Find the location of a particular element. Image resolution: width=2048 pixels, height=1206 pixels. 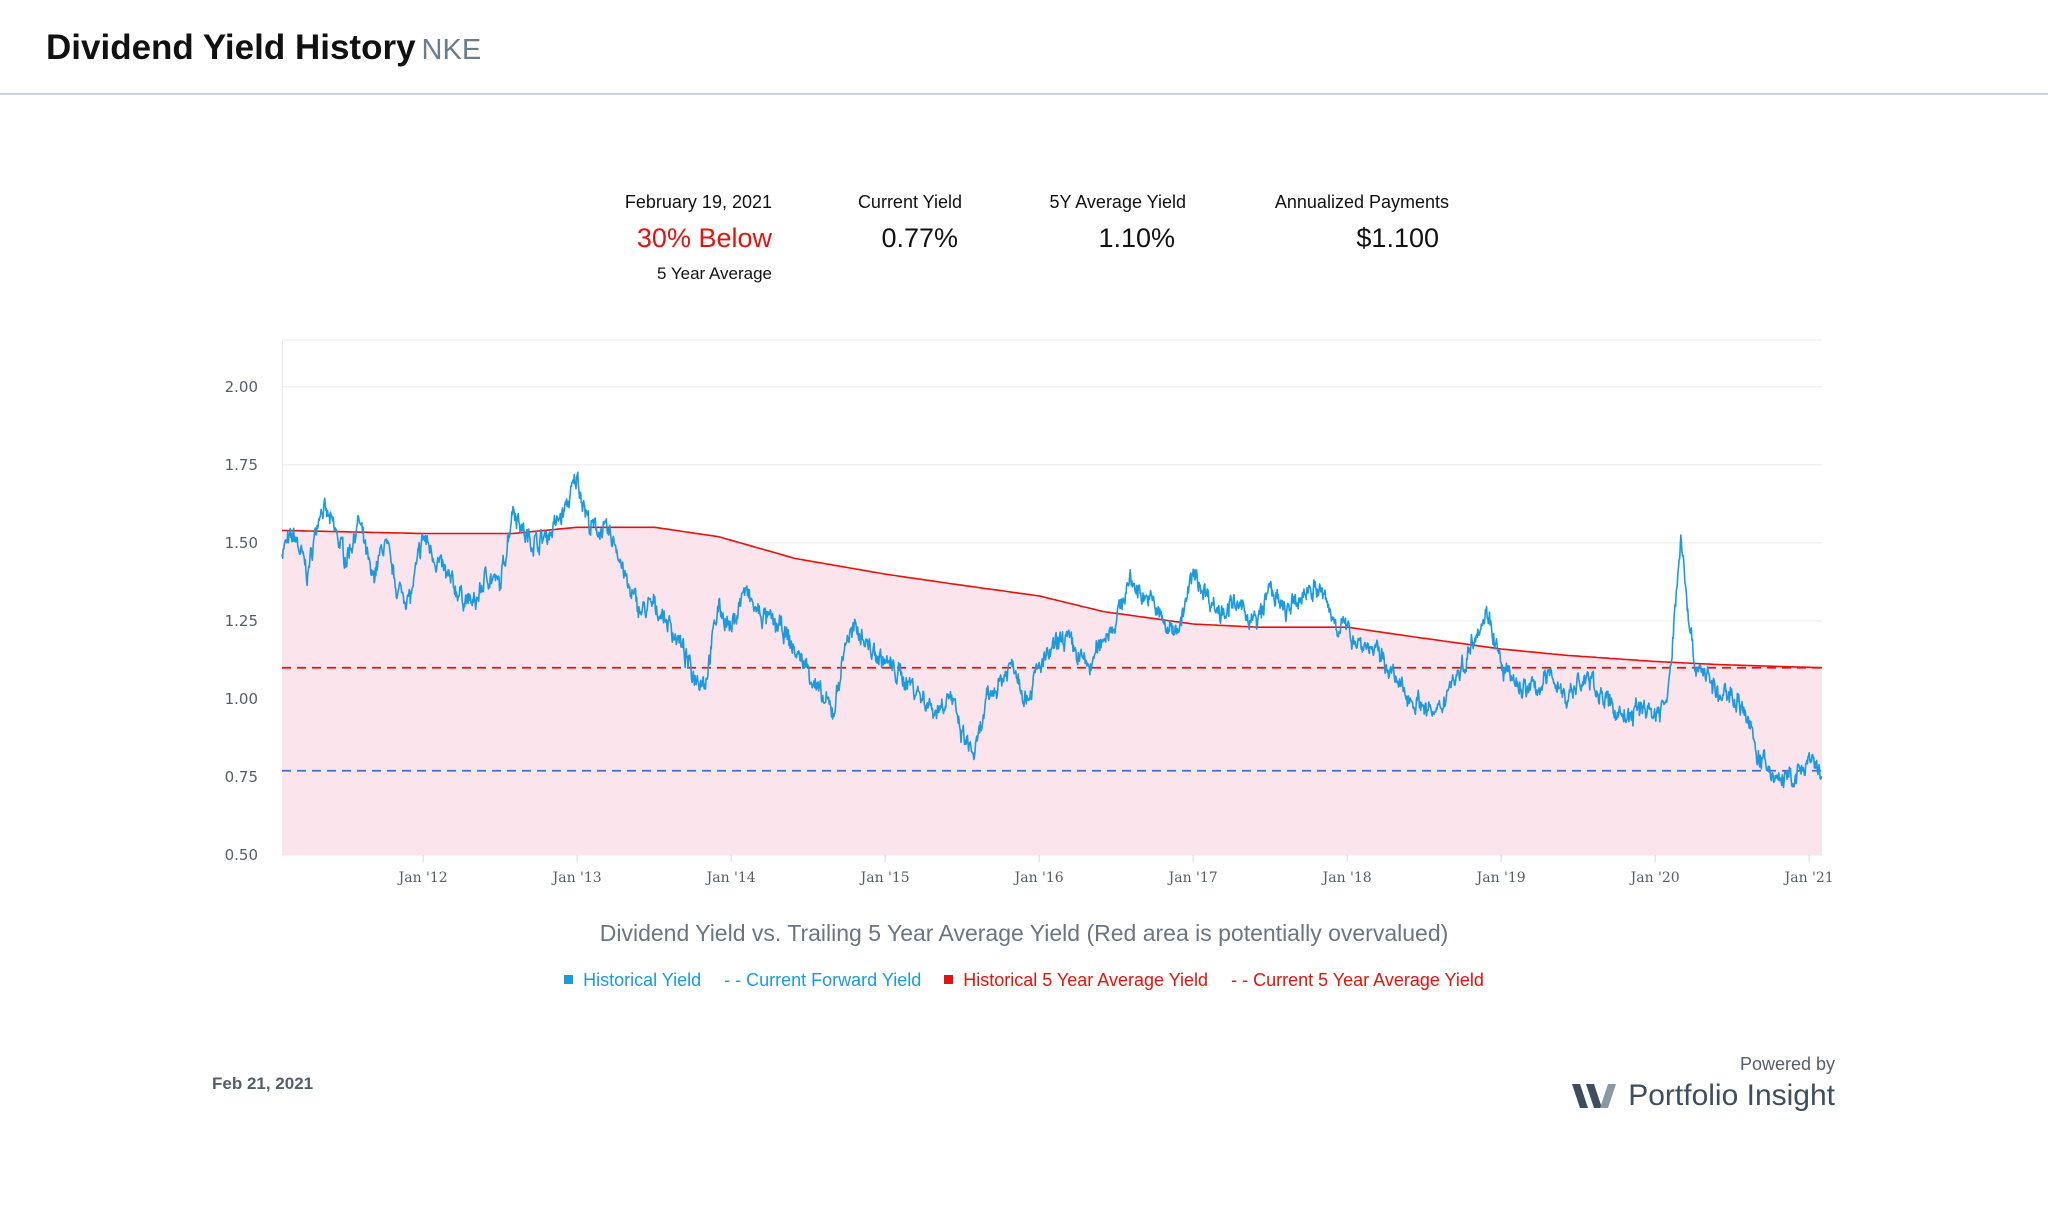

legend-item-current-forward-yield: - - Current Forward Yield is located at coordinates (822, 980).